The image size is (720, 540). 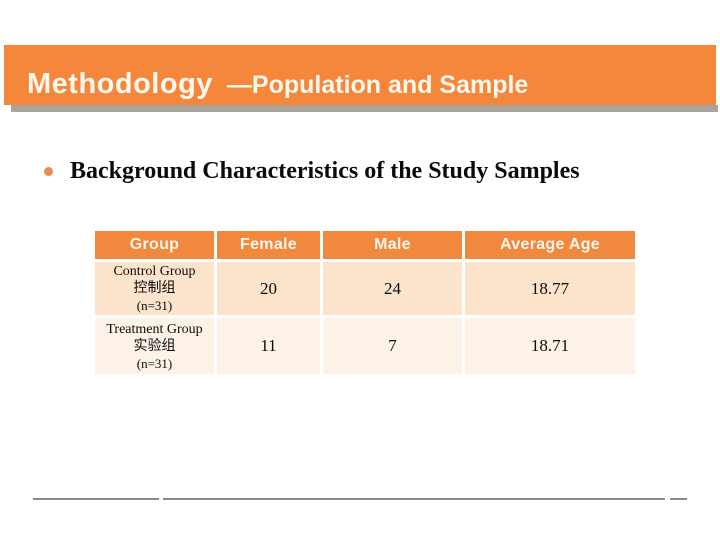 I want to click on group-name-zh: 实验组, so click(x=154, y=346).